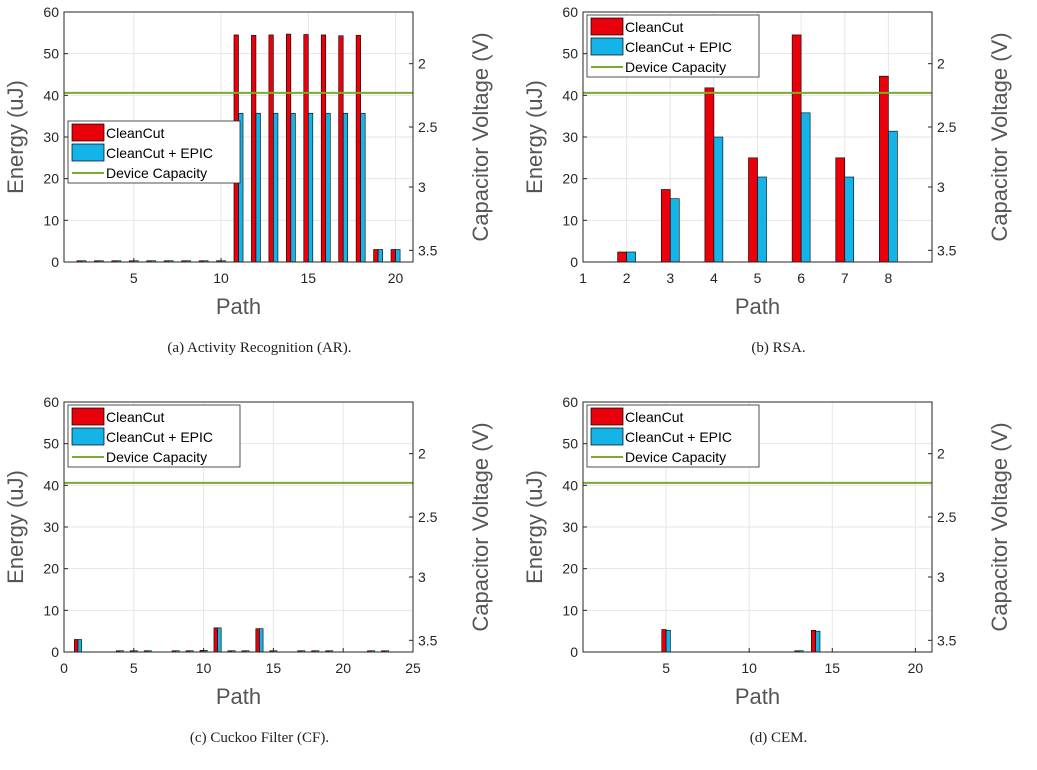 Image resolution: width=1037 pixels, height=770 pixels. Describe the element at coordinates (801, 278) in the screenshot. I see `x-tick-label: 6` at that location.